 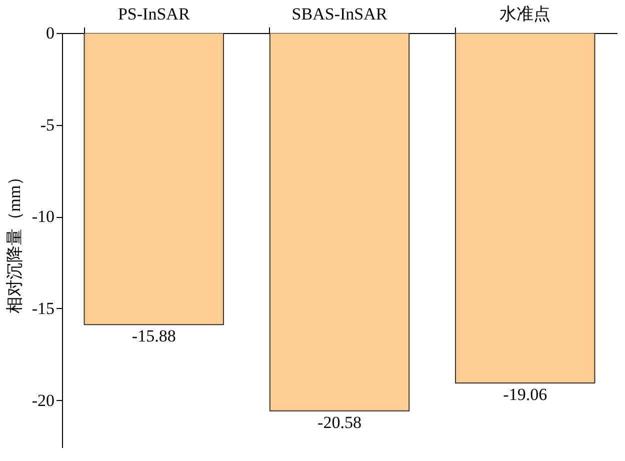 What do you see at coordinates (43, 308) in the screenshot?
I see `y-tick-label: -15` at bounding box center [43, 308].